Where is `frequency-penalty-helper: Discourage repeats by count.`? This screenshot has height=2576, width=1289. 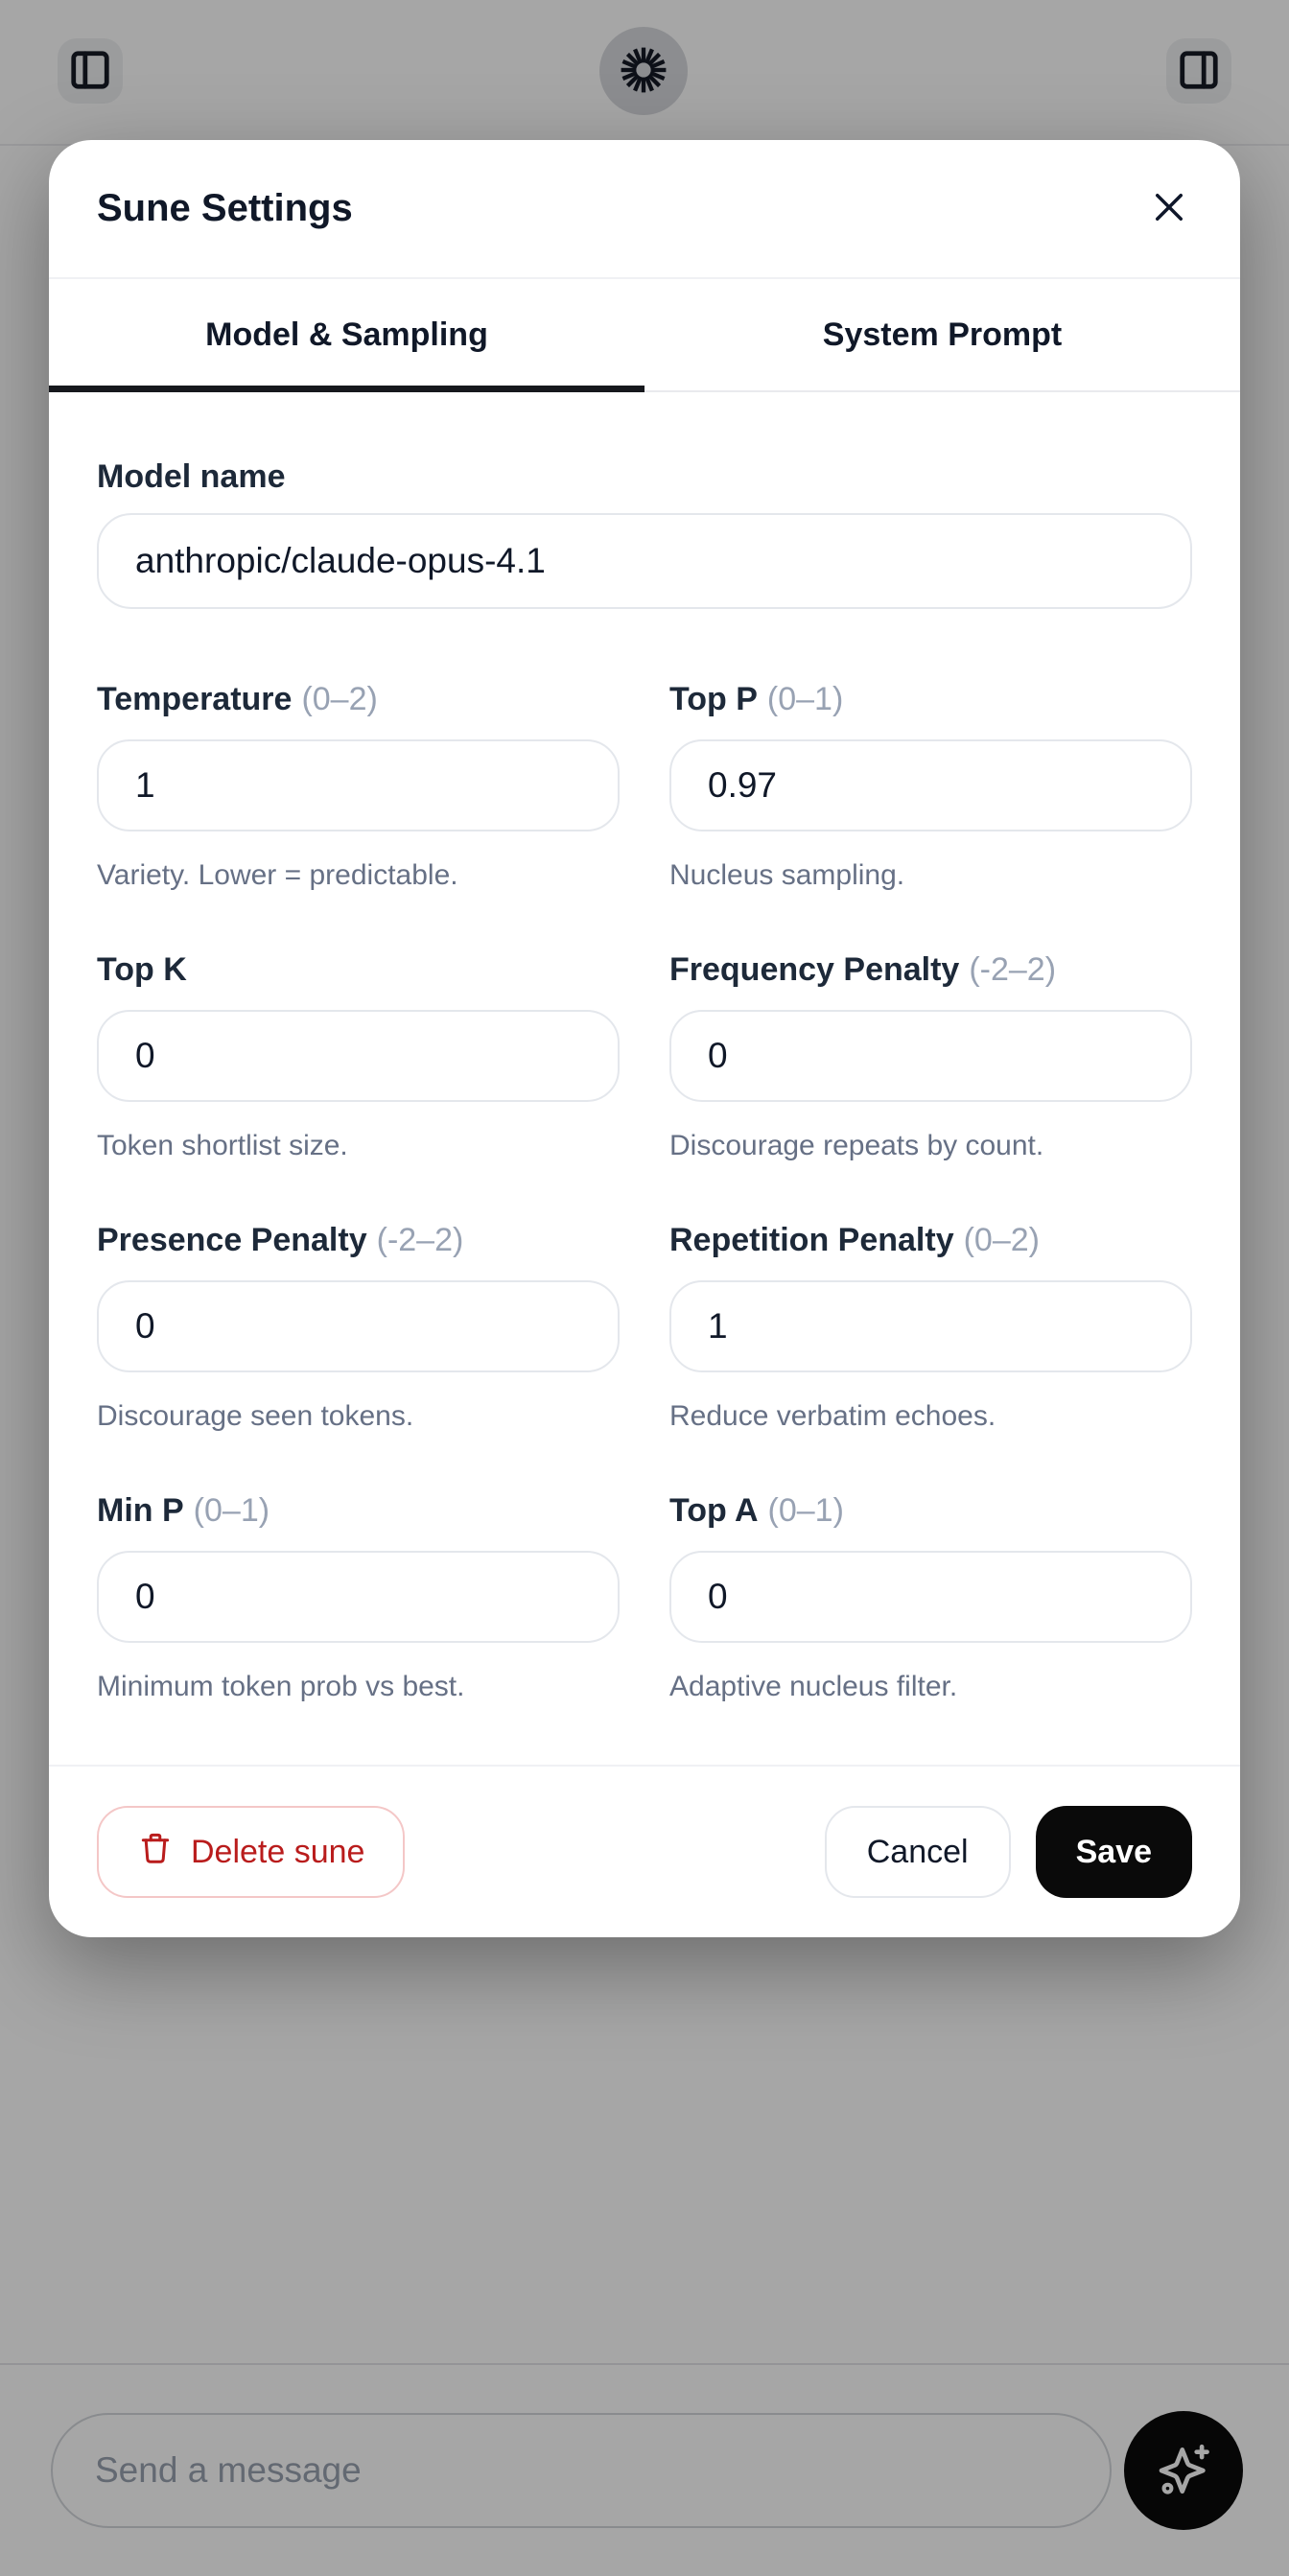 frequency-penalty-helper: Discourage repeats by count. is located at coordinates (856, 1145).